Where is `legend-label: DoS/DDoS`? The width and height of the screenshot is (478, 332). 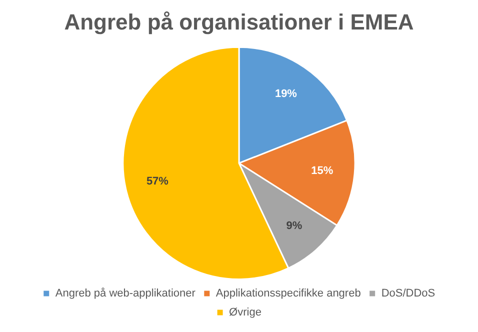 legend-label: DoS/DDoS is located at coordinates (408, 294).